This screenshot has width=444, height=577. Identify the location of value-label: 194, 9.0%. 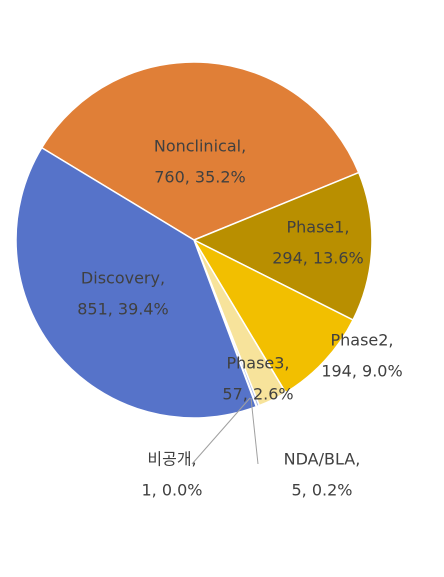
(361, 371).